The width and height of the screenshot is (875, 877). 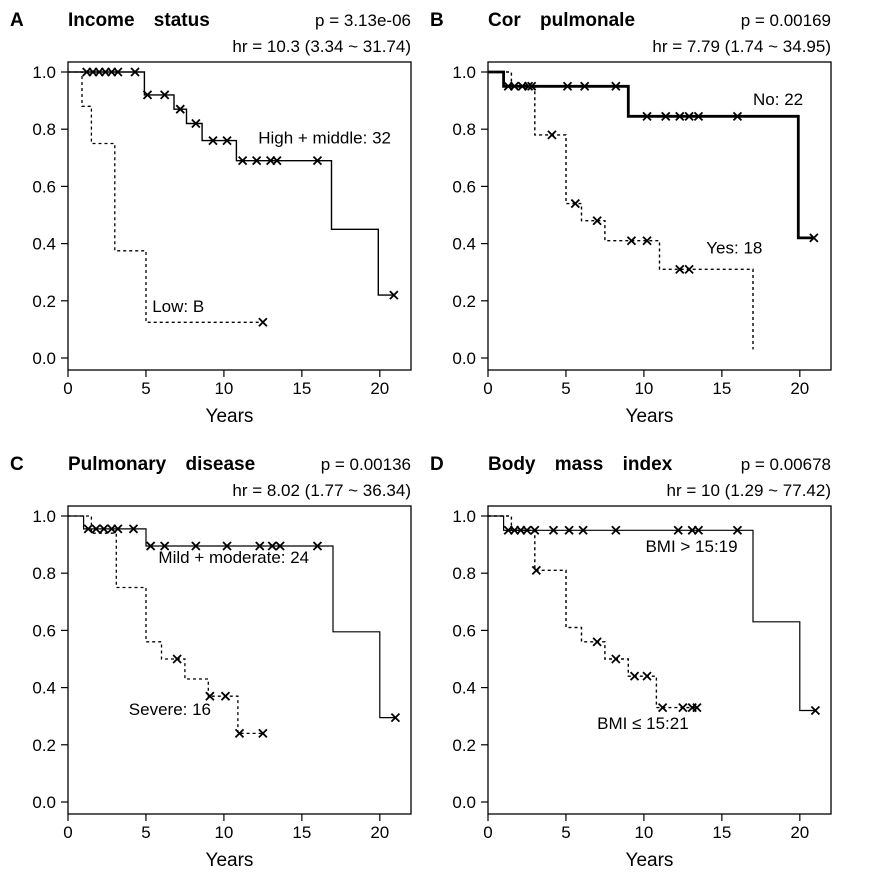 I want to click on chart-title: Cor pulmonale, so click(x=561, y=20).